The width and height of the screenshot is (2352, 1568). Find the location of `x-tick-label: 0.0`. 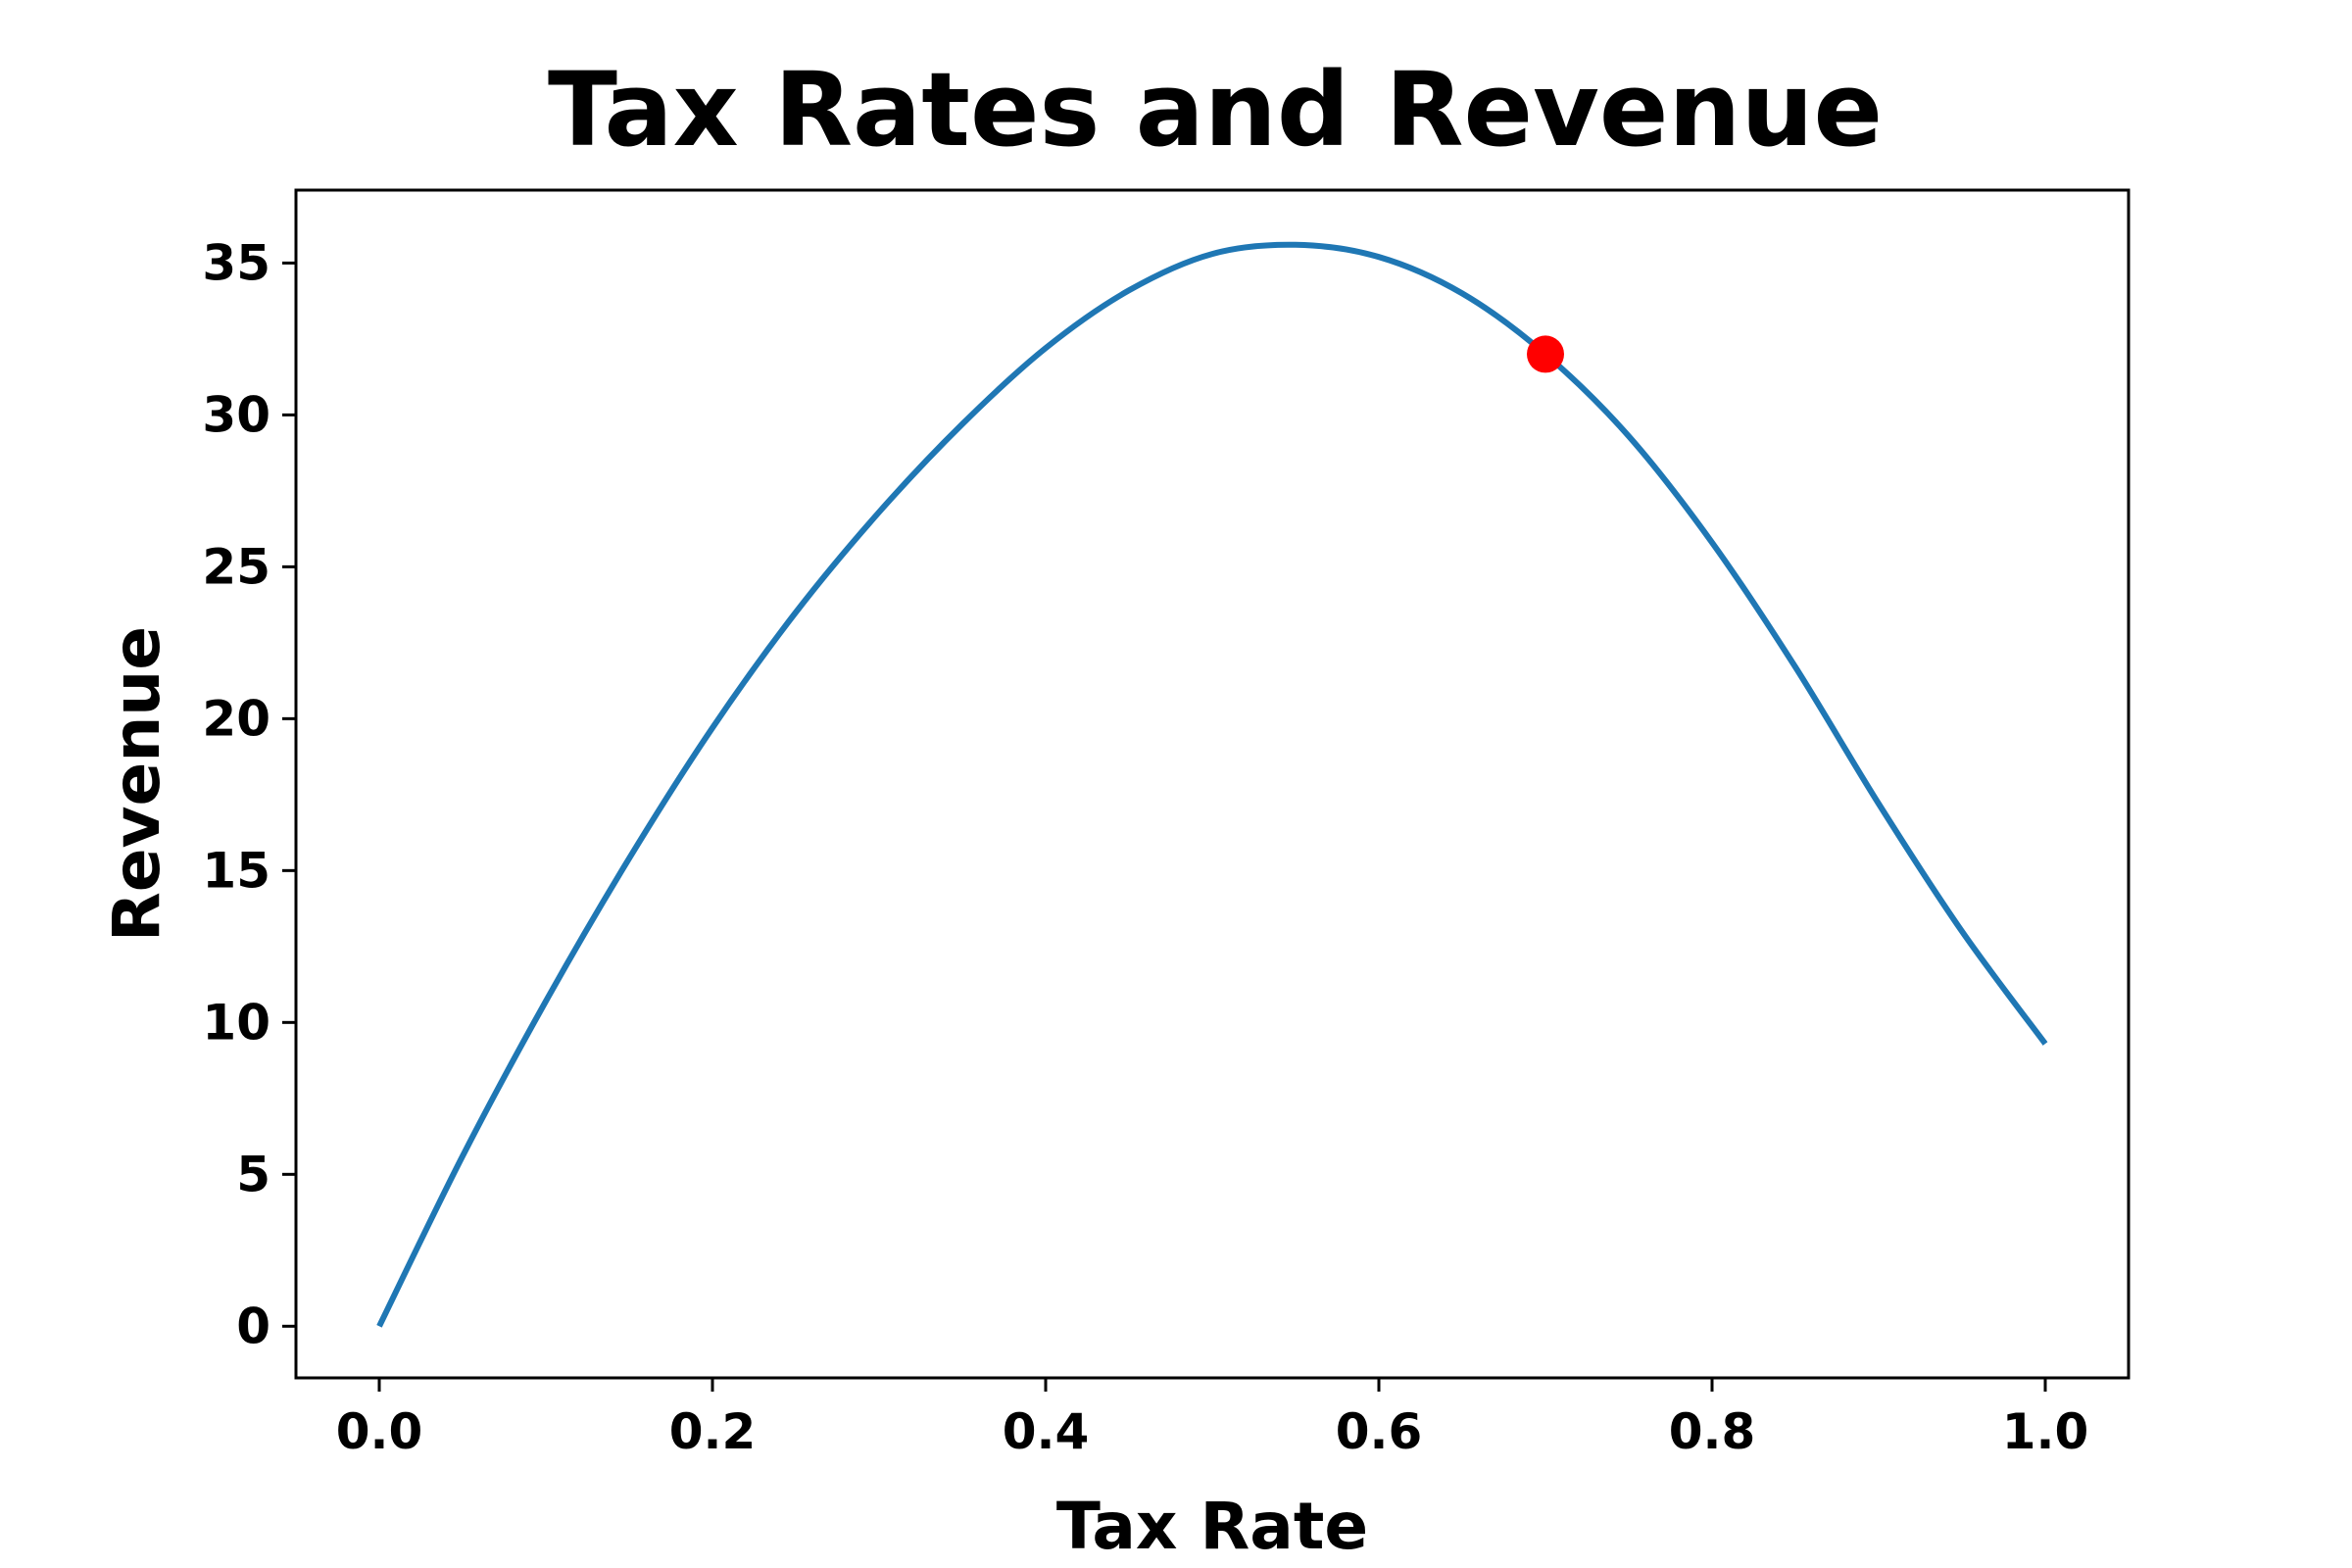

x-tick-label: 0.0 is located at coordinates (379, 1431).